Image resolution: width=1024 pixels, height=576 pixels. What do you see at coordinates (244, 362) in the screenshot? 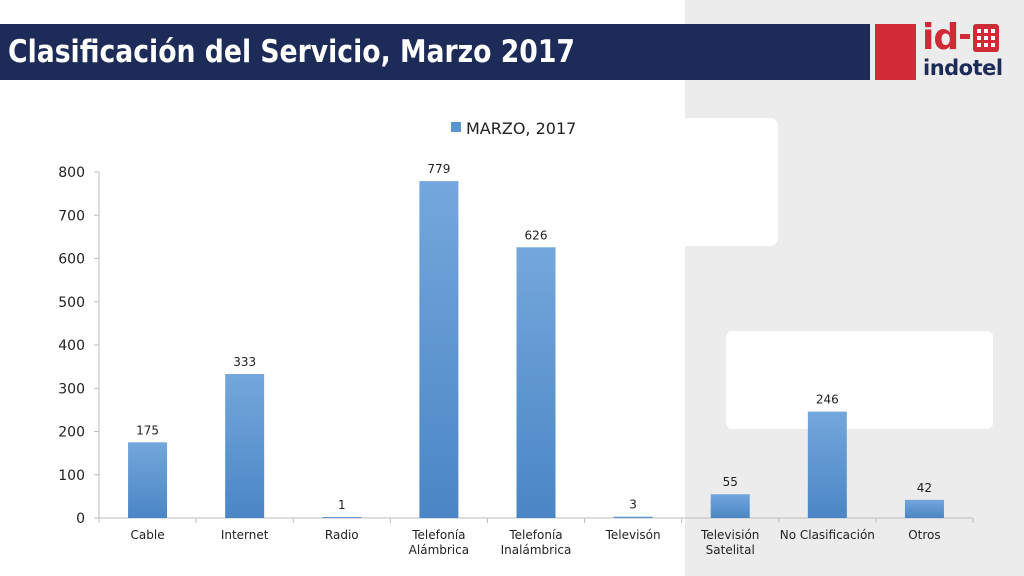
I see `data-label: 333` at bounding box center [244, 362].